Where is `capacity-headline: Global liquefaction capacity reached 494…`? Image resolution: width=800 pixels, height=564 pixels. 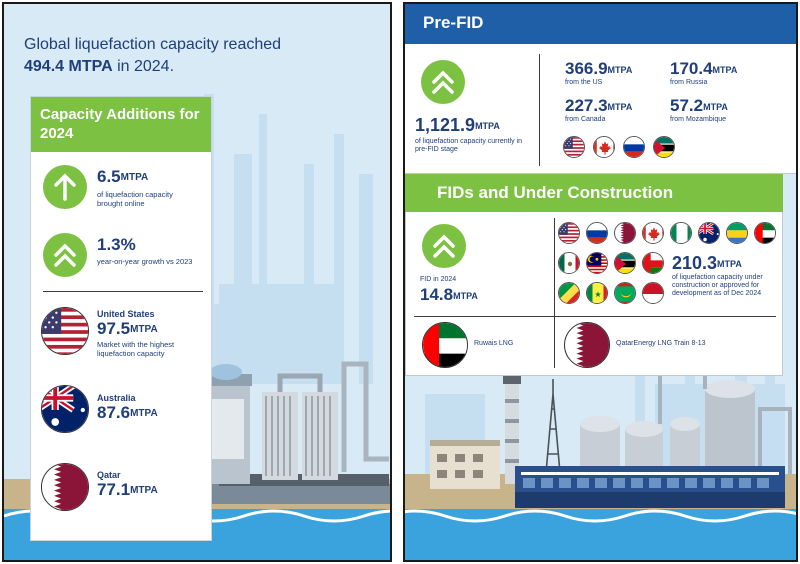 capacity-headline: Global liquefaction capacity reached 494… is located at coordinates (152, 56).